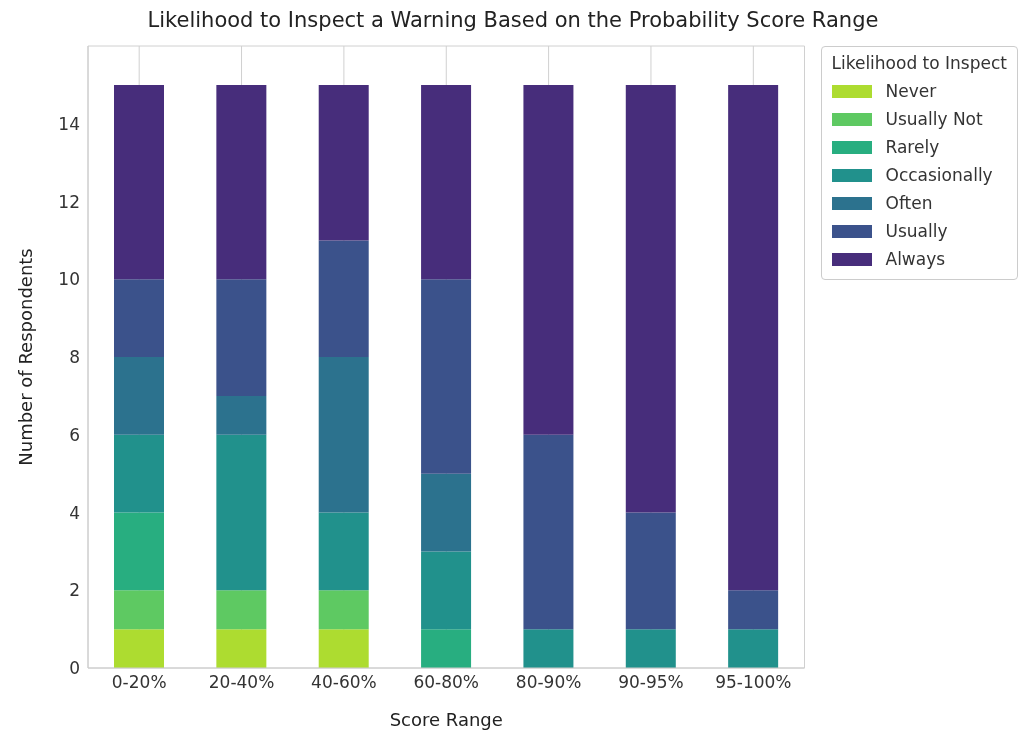 This screenshot has height=751, width=1023. What do you see at coordinates (446, 682) in the screenshot?
I see `x-tick-label: 60-80%` at bounding box center [446, 682].